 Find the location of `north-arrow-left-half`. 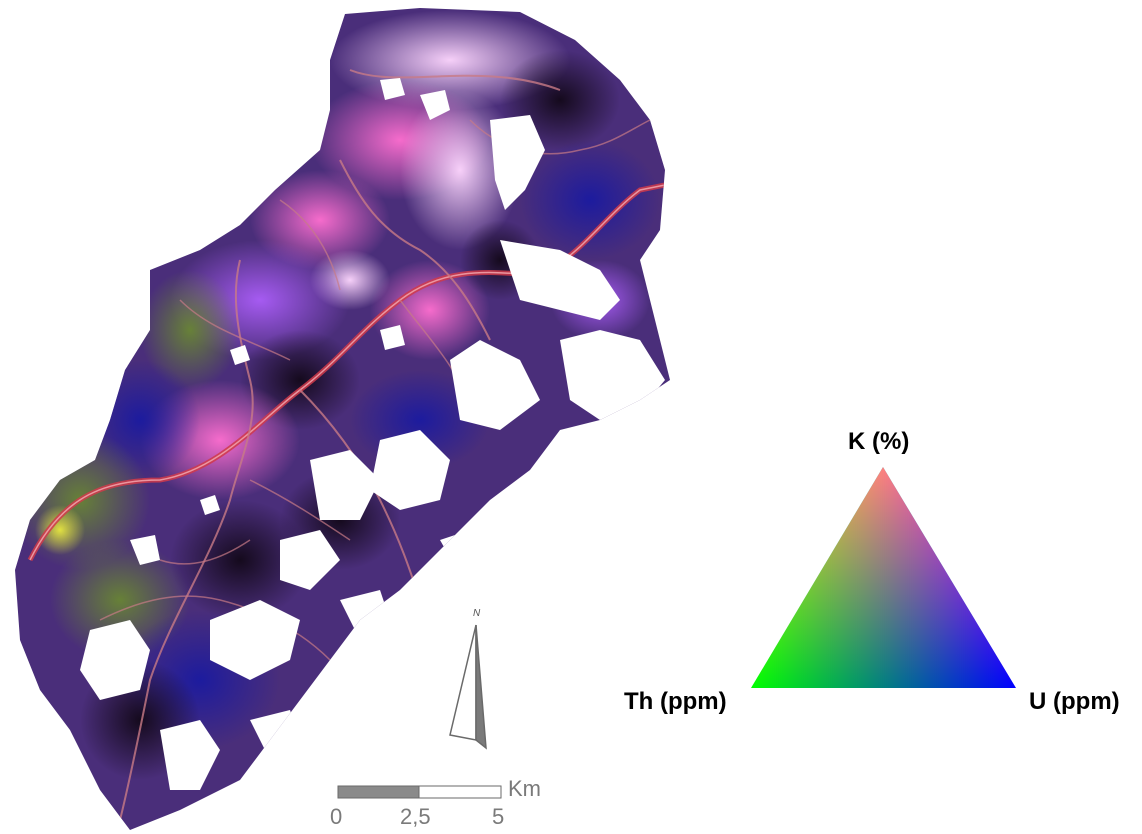

north-arrow-left-half is located at coordinates (463, 682).